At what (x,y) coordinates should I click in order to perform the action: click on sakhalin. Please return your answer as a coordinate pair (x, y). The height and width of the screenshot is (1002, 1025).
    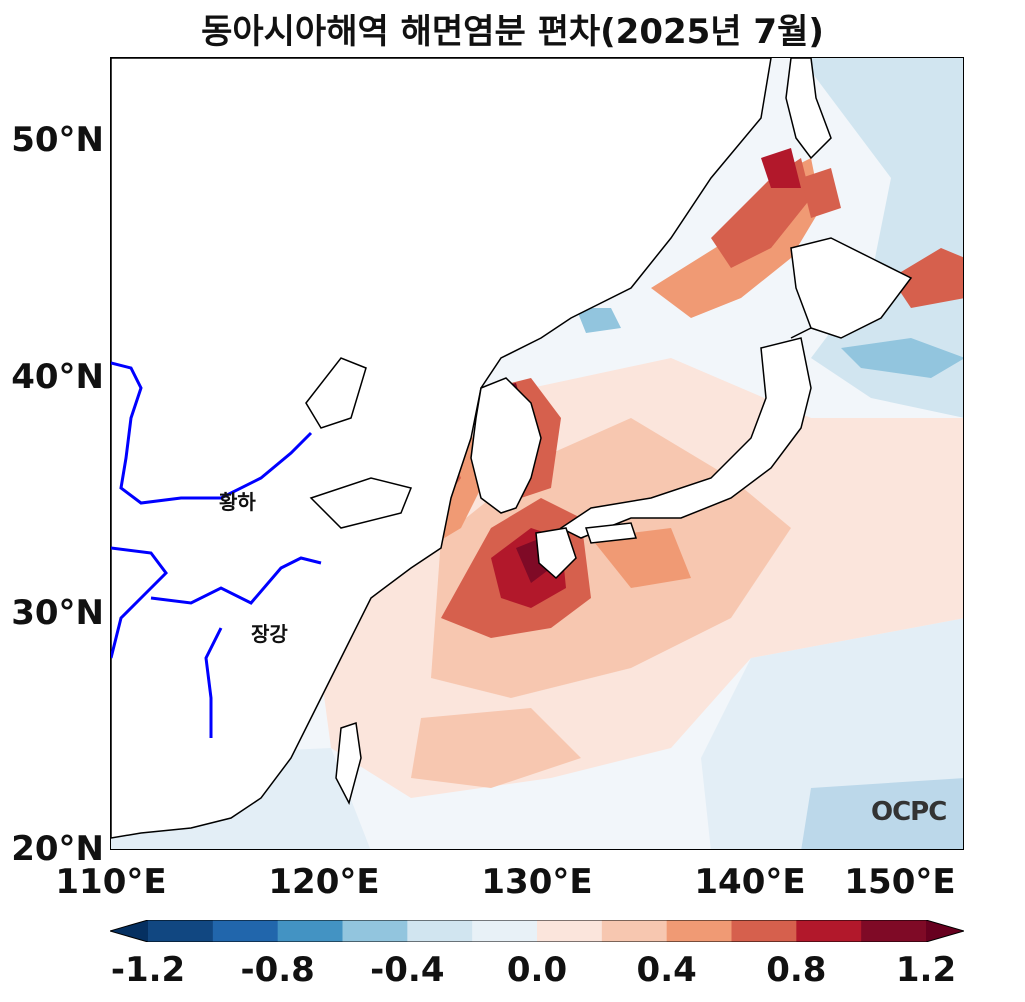
    Looking at the image, I should click on (808, 109).